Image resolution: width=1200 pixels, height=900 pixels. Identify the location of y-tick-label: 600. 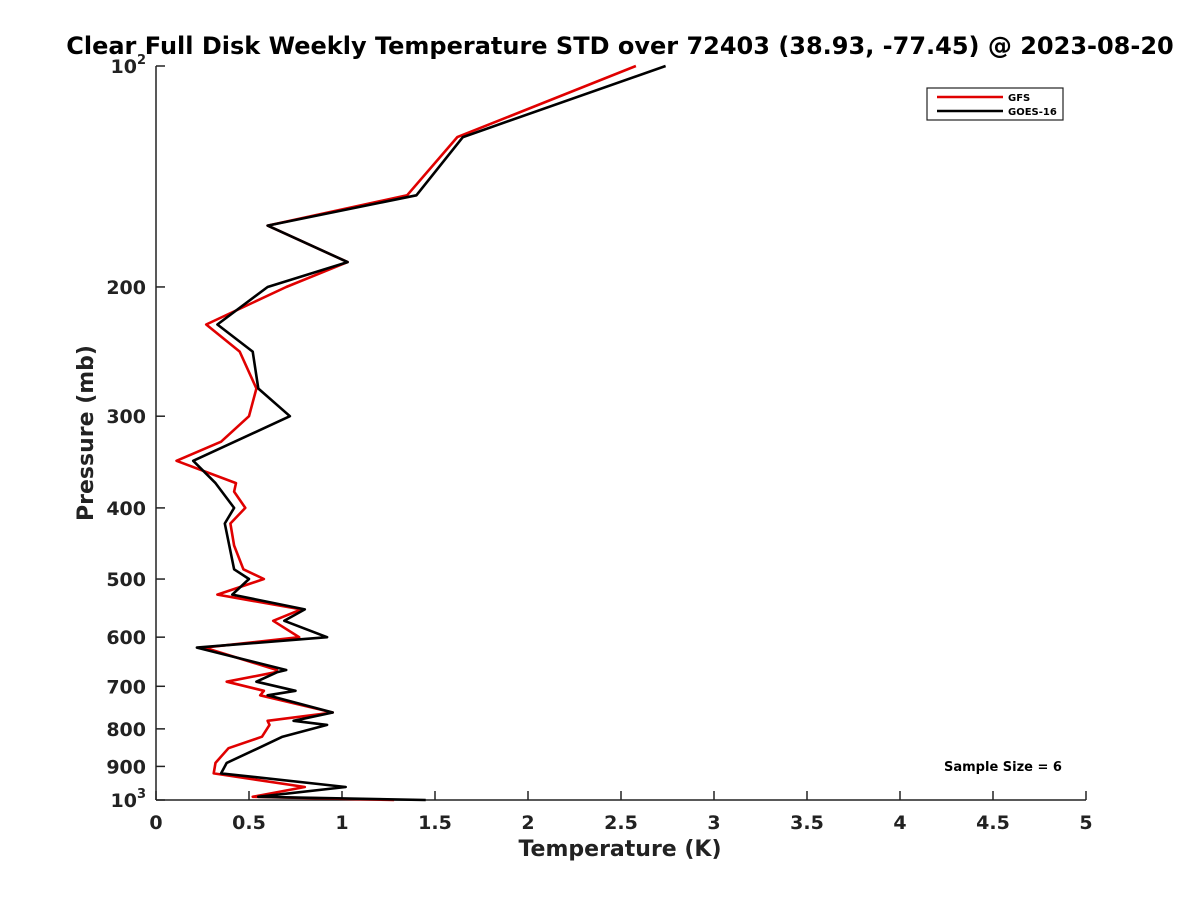
(126, 638).